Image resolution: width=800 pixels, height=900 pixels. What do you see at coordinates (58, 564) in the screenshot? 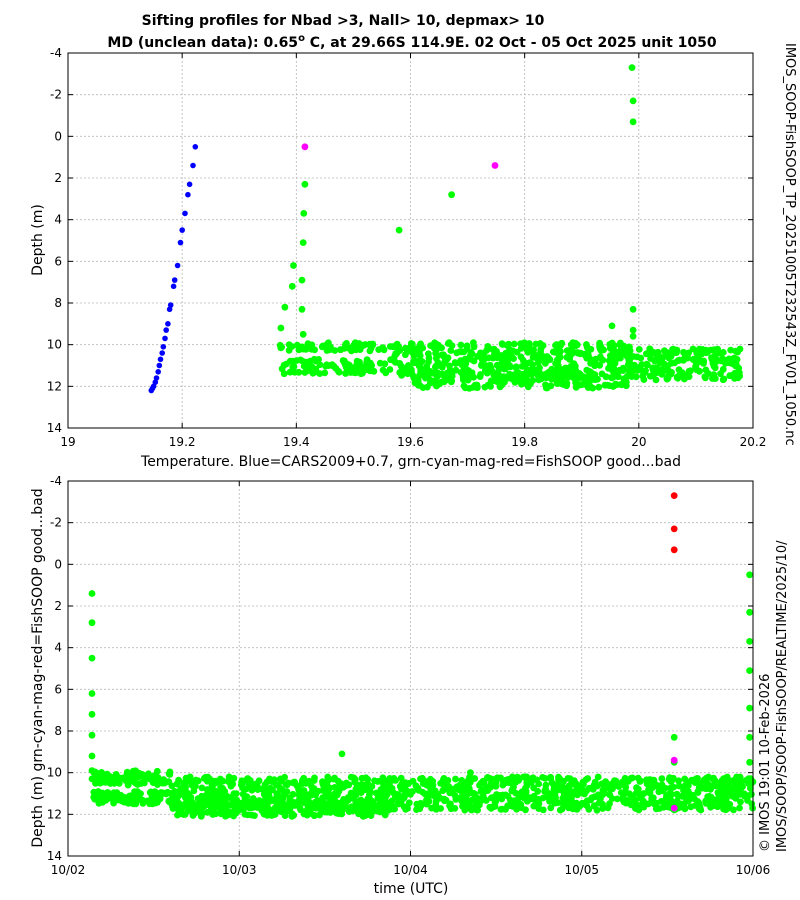
I see `y-tick-label: 0` at bounding box center [58, 564].